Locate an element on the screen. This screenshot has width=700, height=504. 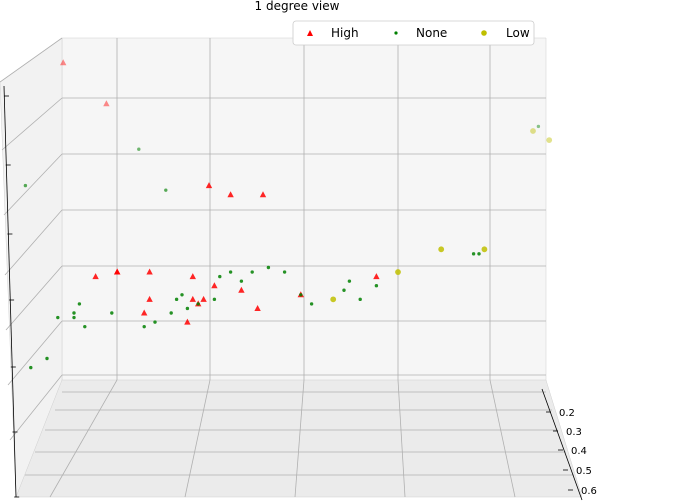
legend-marker-none is located at coordinates (396, 33).